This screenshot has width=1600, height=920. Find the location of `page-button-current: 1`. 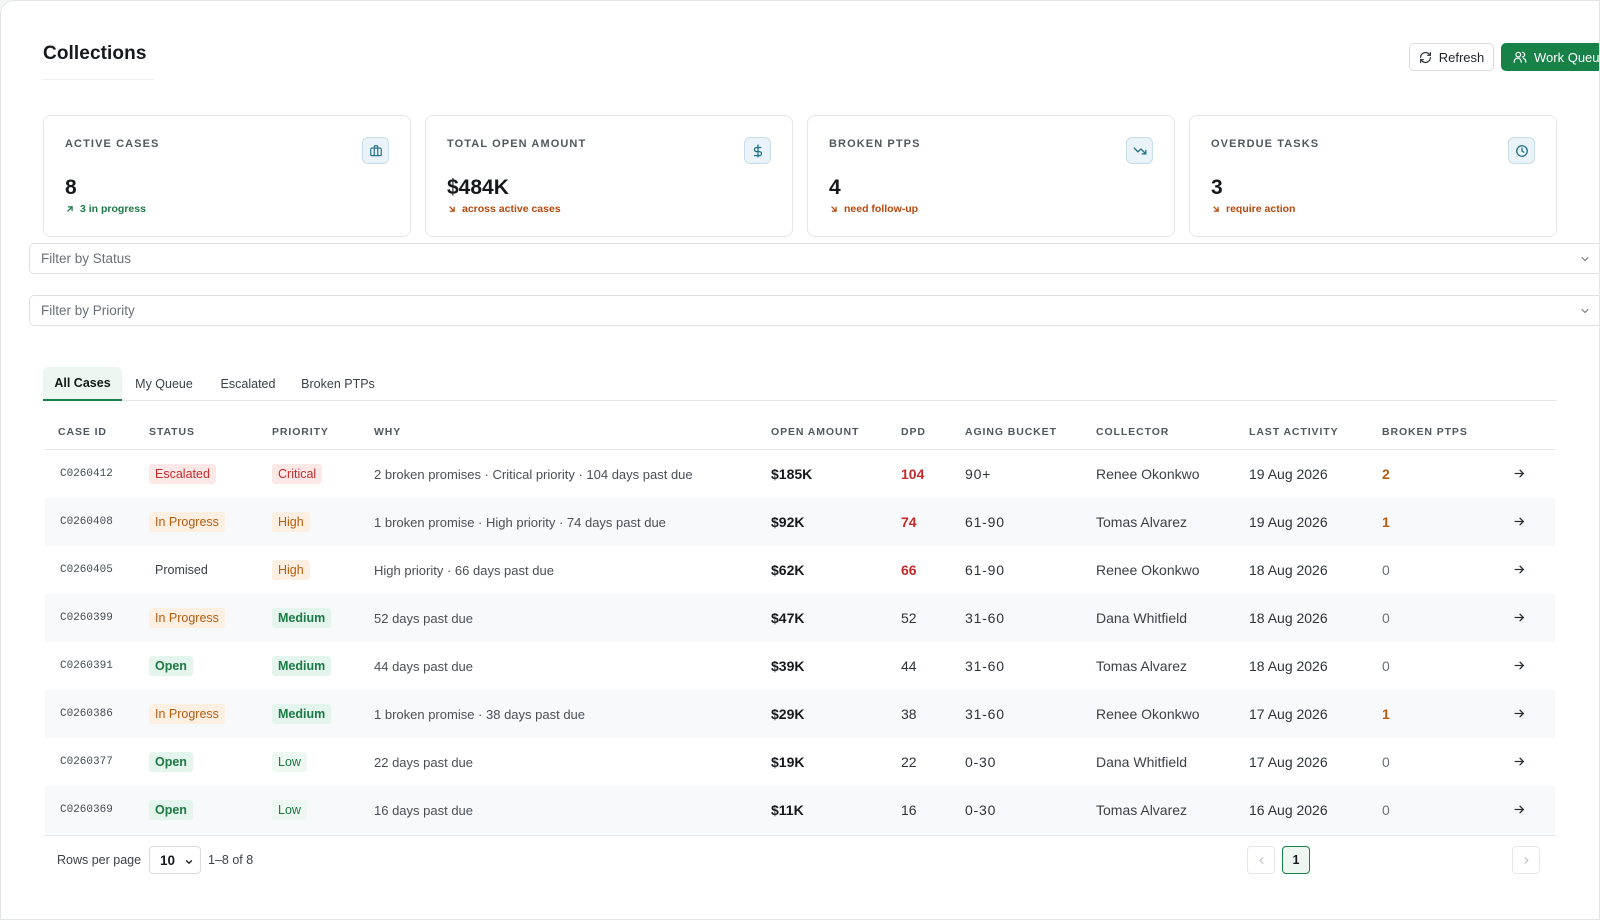

page-button-current: 1 is located at coordinates (1296, 860).